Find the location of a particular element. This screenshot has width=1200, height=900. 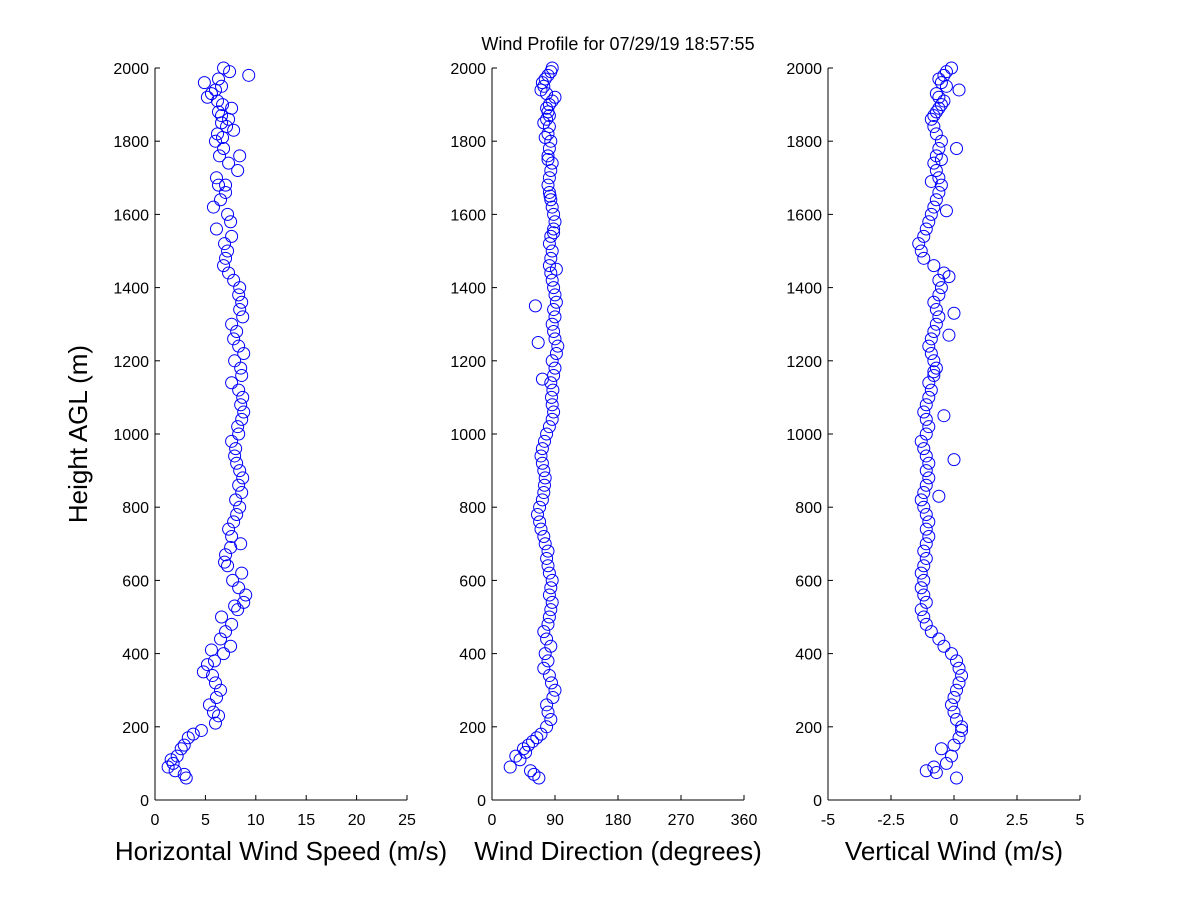

direction-x-axis-label: Wind Direction (degrees) is located at coordinates (618, 851).